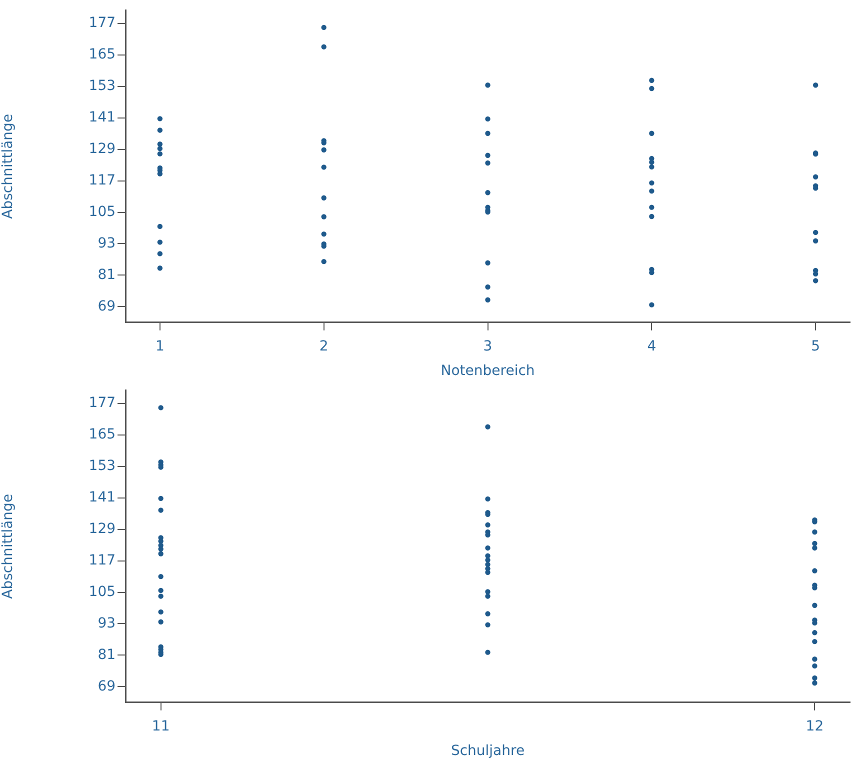 This screenshot has height=761, width=854. I want to click on x-axis-title: Schuljahre, so click(487, 751).